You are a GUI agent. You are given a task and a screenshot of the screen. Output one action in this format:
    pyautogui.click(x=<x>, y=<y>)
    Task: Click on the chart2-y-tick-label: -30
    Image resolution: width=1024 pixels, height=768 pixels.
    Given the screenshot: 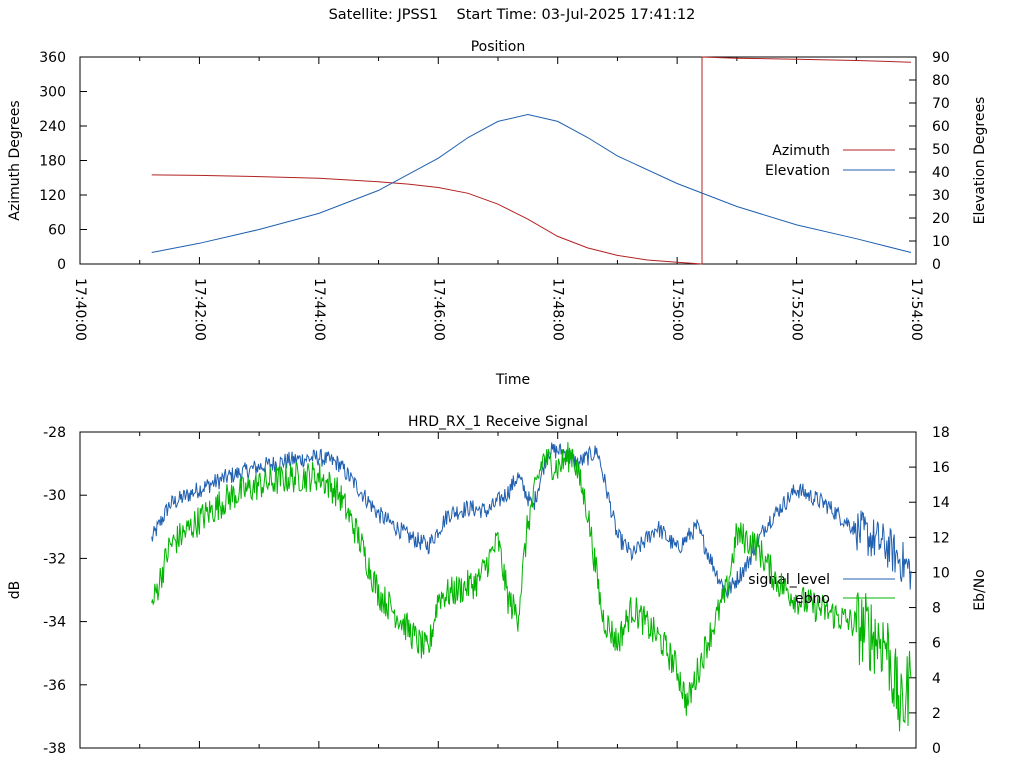 What is the action you would take?
    pyautogui.click(x=54, y=496)
    